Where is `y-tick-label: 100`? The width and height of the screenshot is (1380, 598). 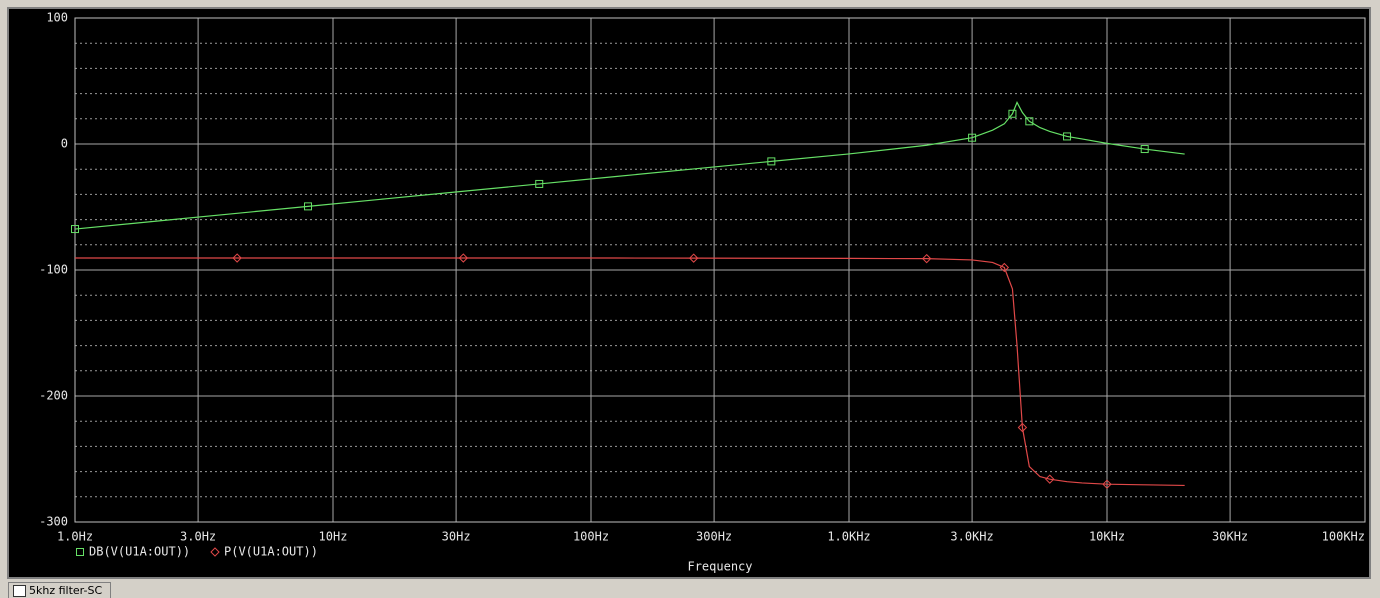
y-tick-label: 100 is located at coordinates (57, 18).